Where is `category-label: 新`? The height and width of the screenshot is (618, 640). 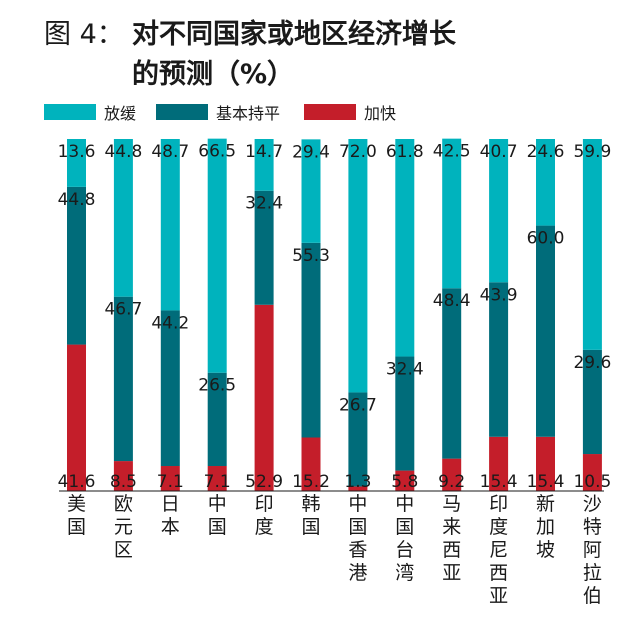
category-label: 新 is located at coordinates (545, 504).